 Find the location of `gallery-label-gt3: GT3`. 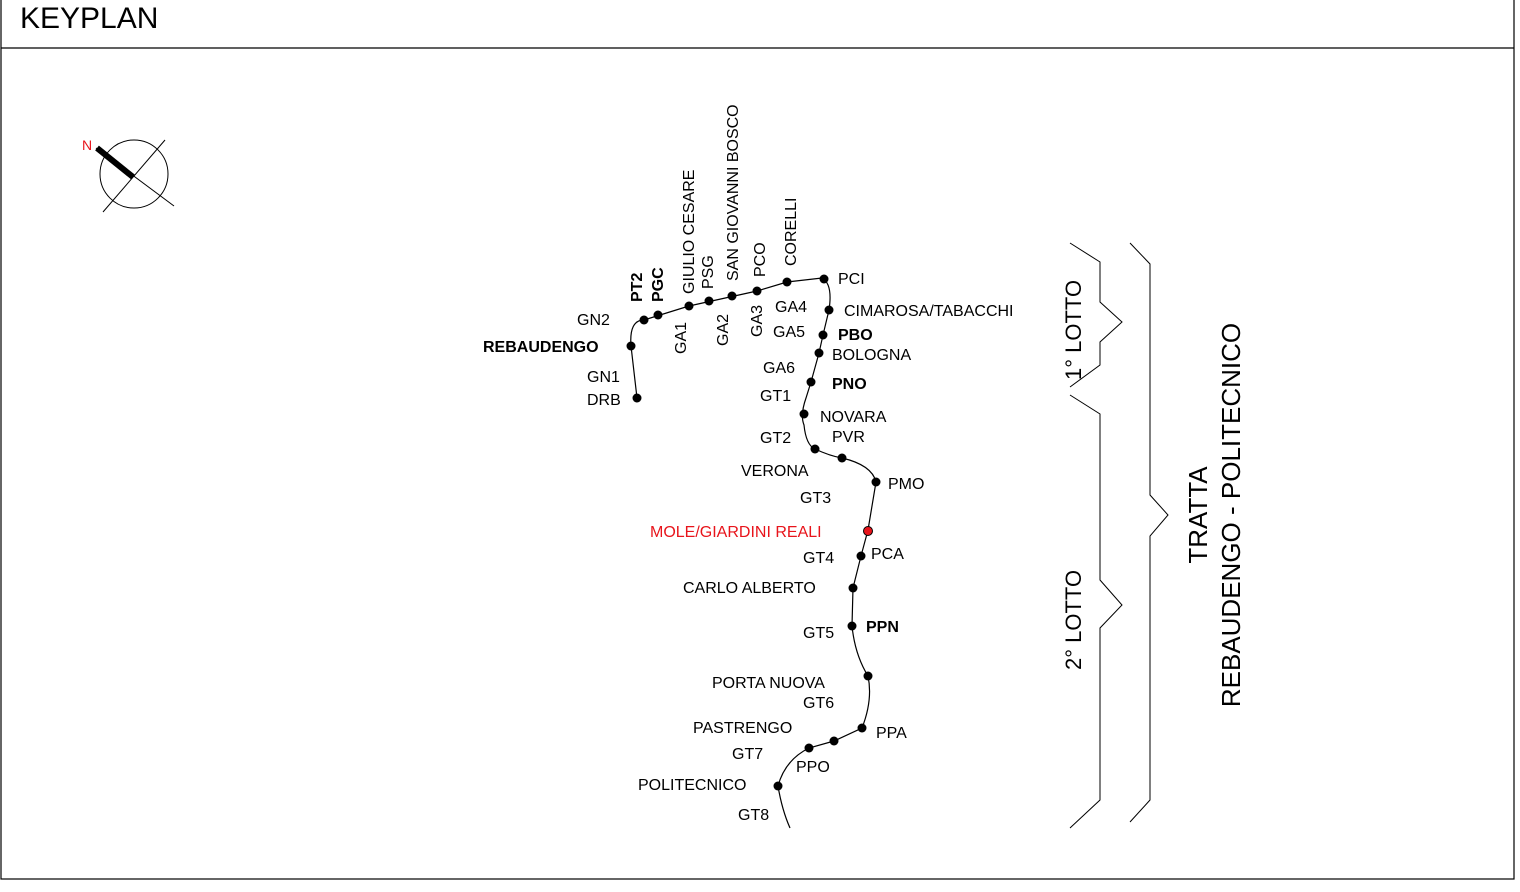

gallery-label-gt3: GT3 is located at coordinates (815, 498).